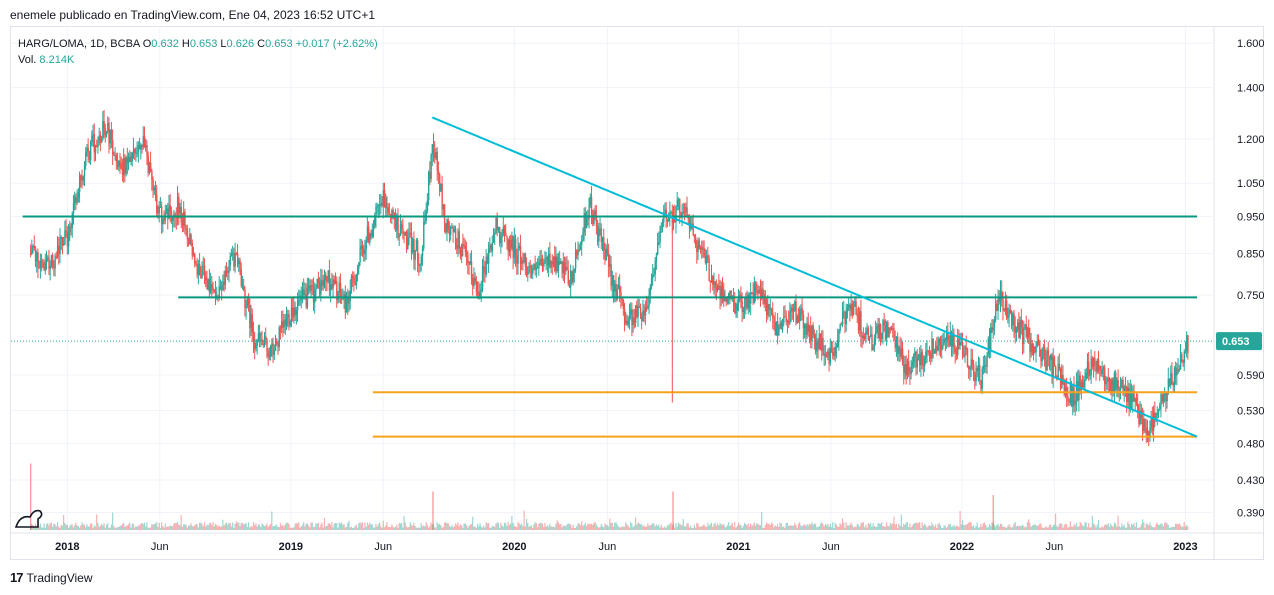 The height and width of the screenshot is (595, 1274). Describe the element at coordinates (79, 44) in the screenshot. I see `symbol-label: HARG/LOMA, 1D, BCBA` at that location.